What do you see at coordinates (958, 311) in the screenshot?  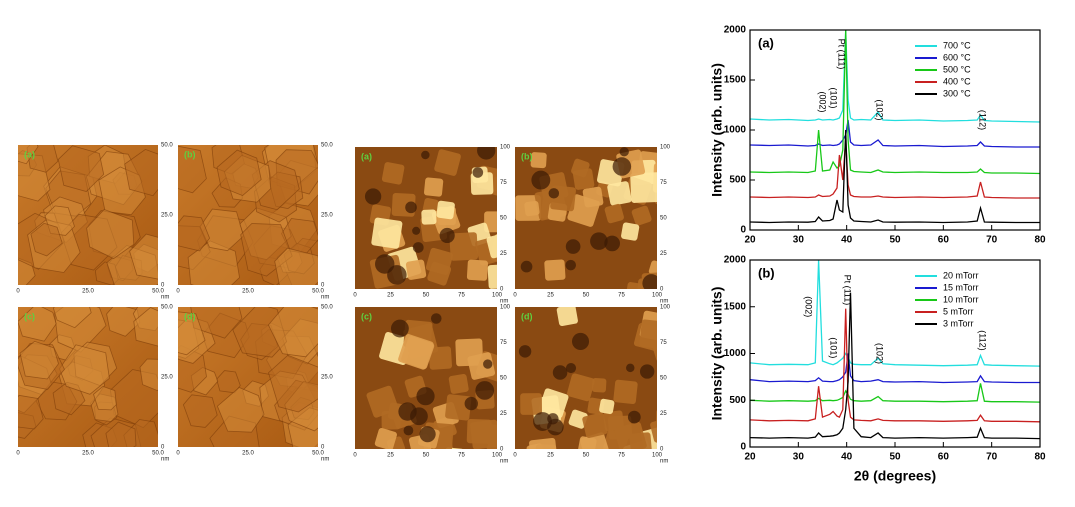 I see `legend-entry: 5 mTorr` at bounding box center [958, 311].